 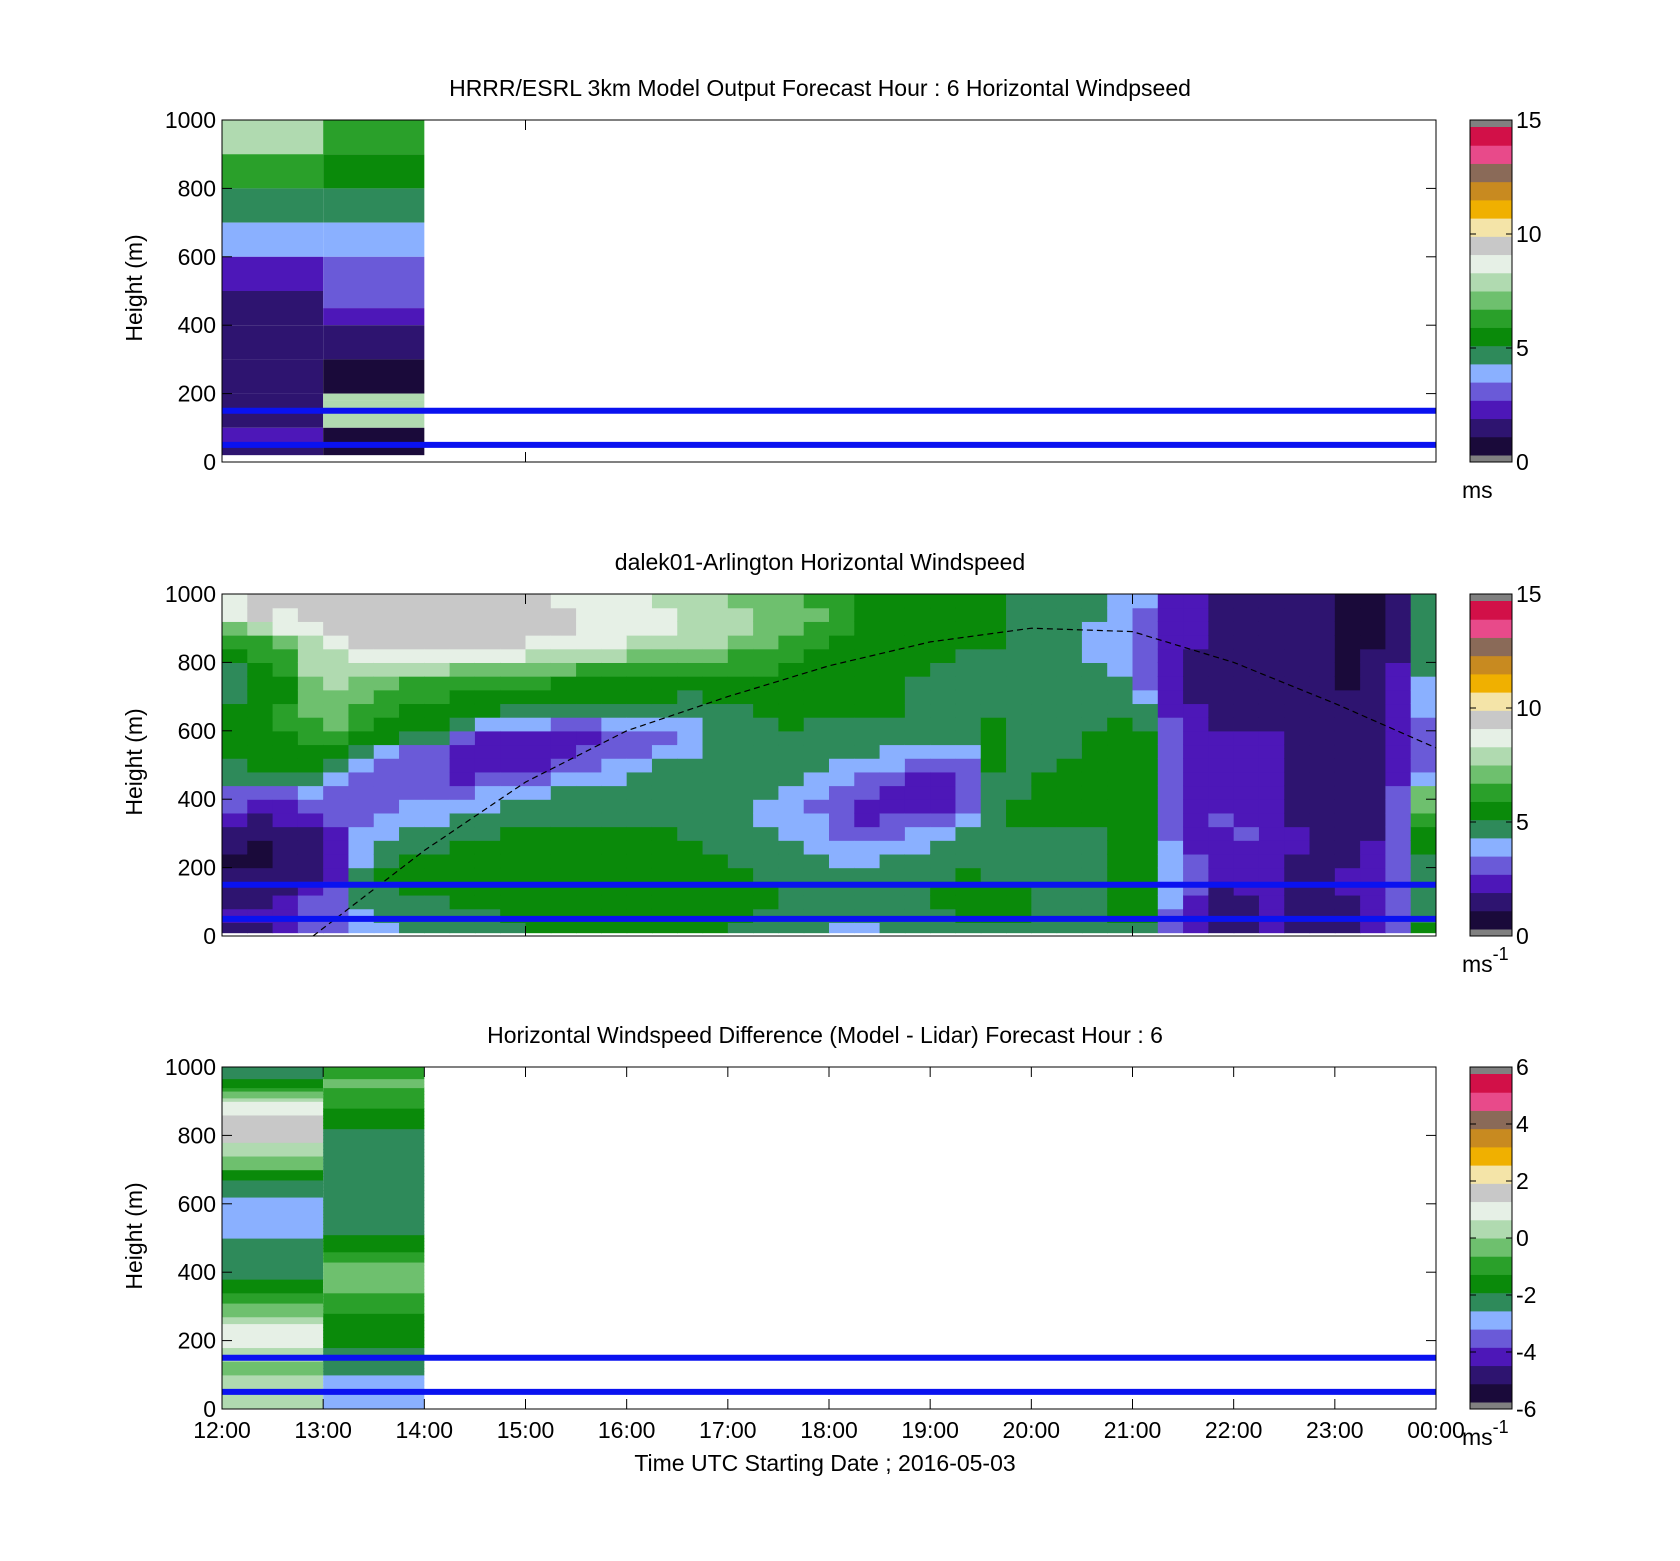 I want to click on x-tick-label: 16:00, so click(x=627, y=1430).